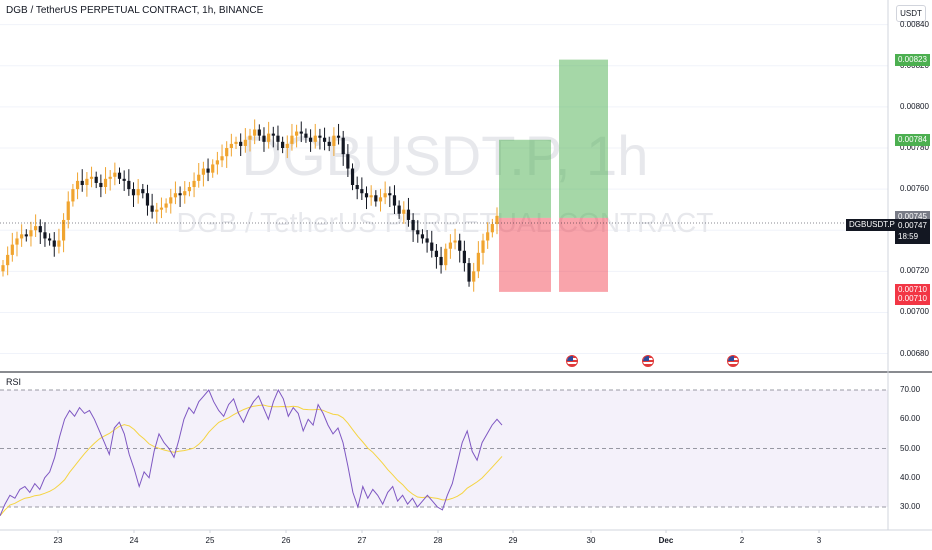 The height and width of the screenshot is (550, 932). Describe the element at coordinates (58, 540) in the screenshot. I see `time-tick-label: 23` at that location.